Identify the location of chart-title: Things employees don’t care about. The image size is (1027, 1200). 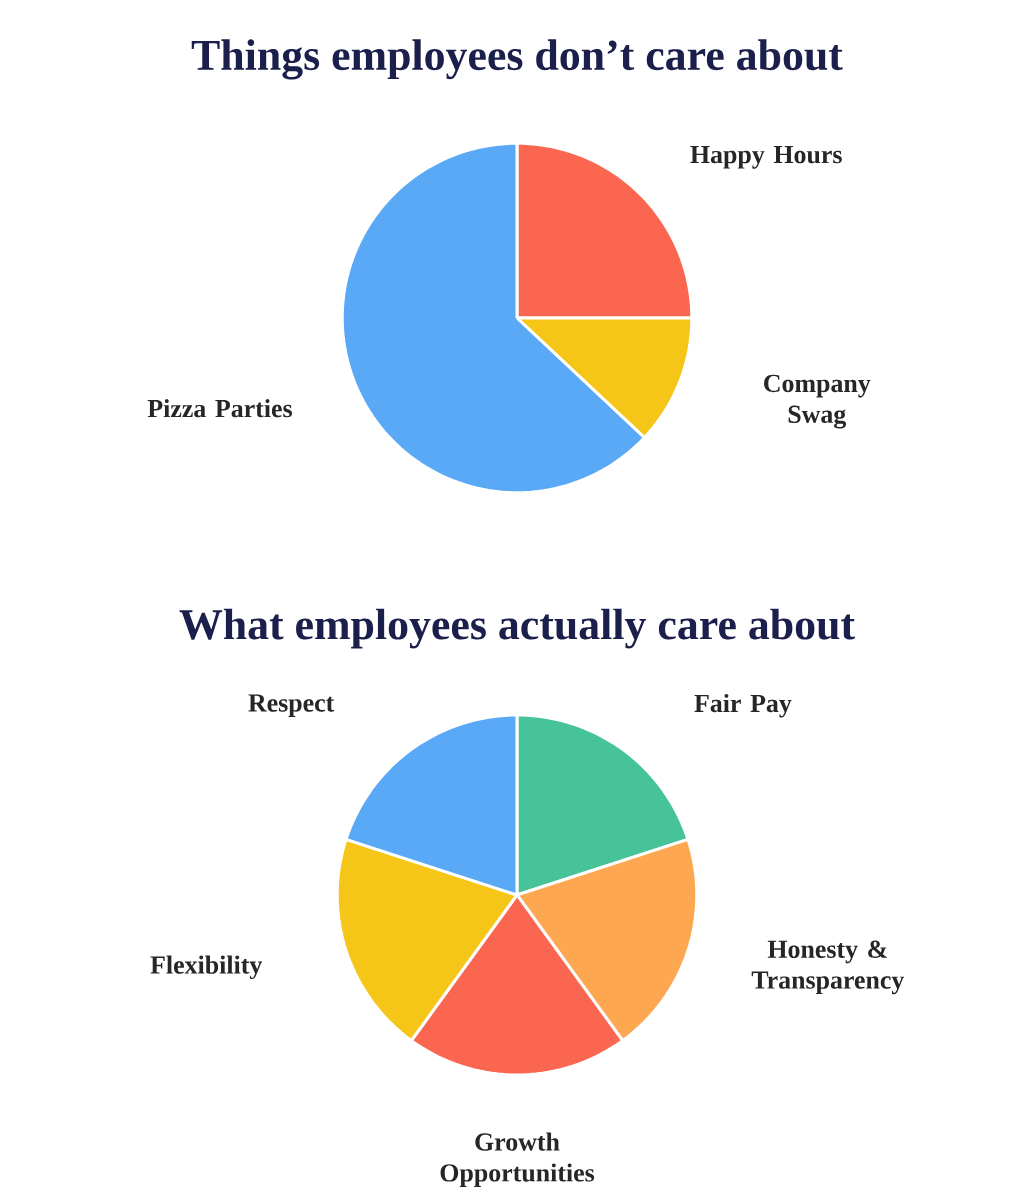
(517, 59).